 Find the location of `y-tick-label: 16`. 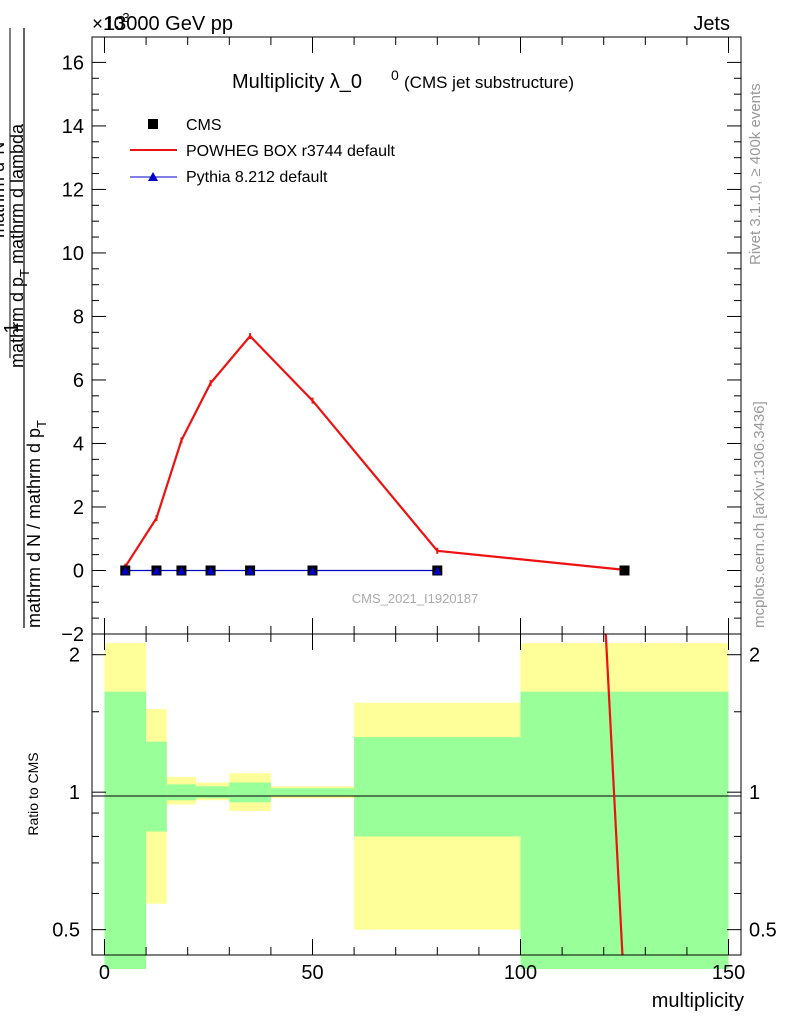

y-tick-label: 16 is located at coordinates (73, 63).